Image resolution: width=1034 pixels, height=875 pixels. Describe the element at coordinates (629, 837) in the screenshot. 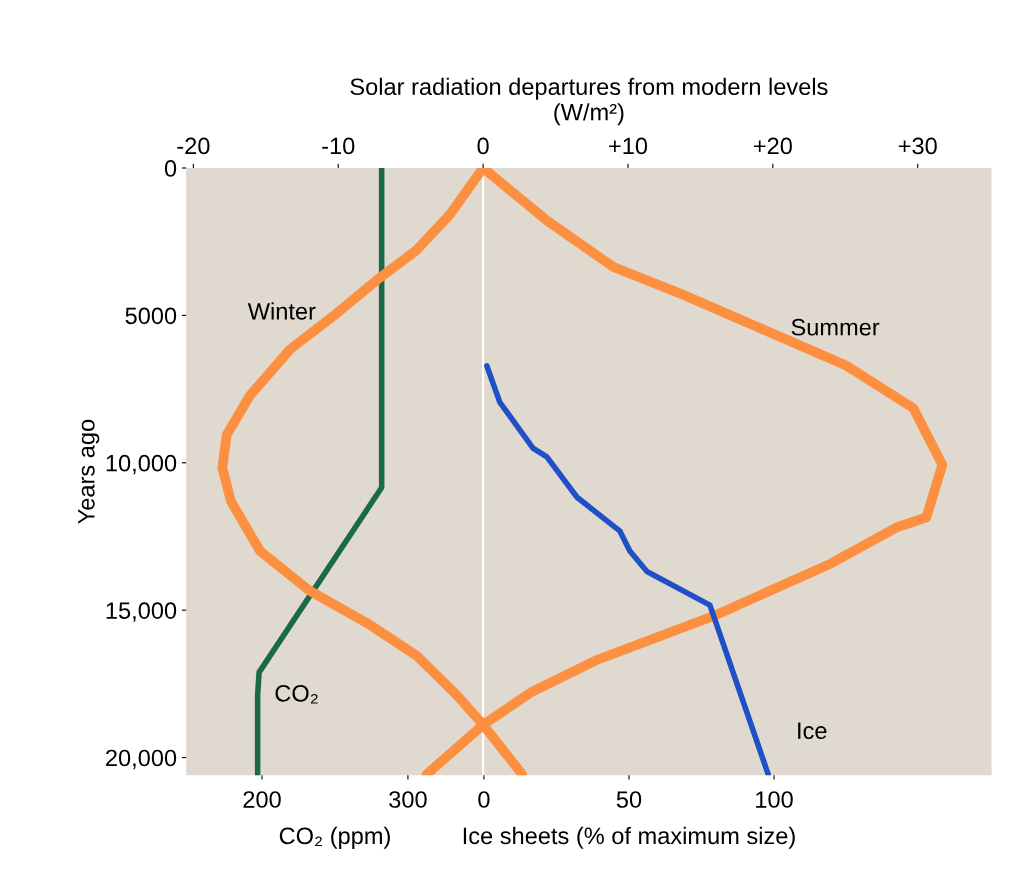

I see `x-axis-title: Ice sheets (% of maximum size)` at that location.